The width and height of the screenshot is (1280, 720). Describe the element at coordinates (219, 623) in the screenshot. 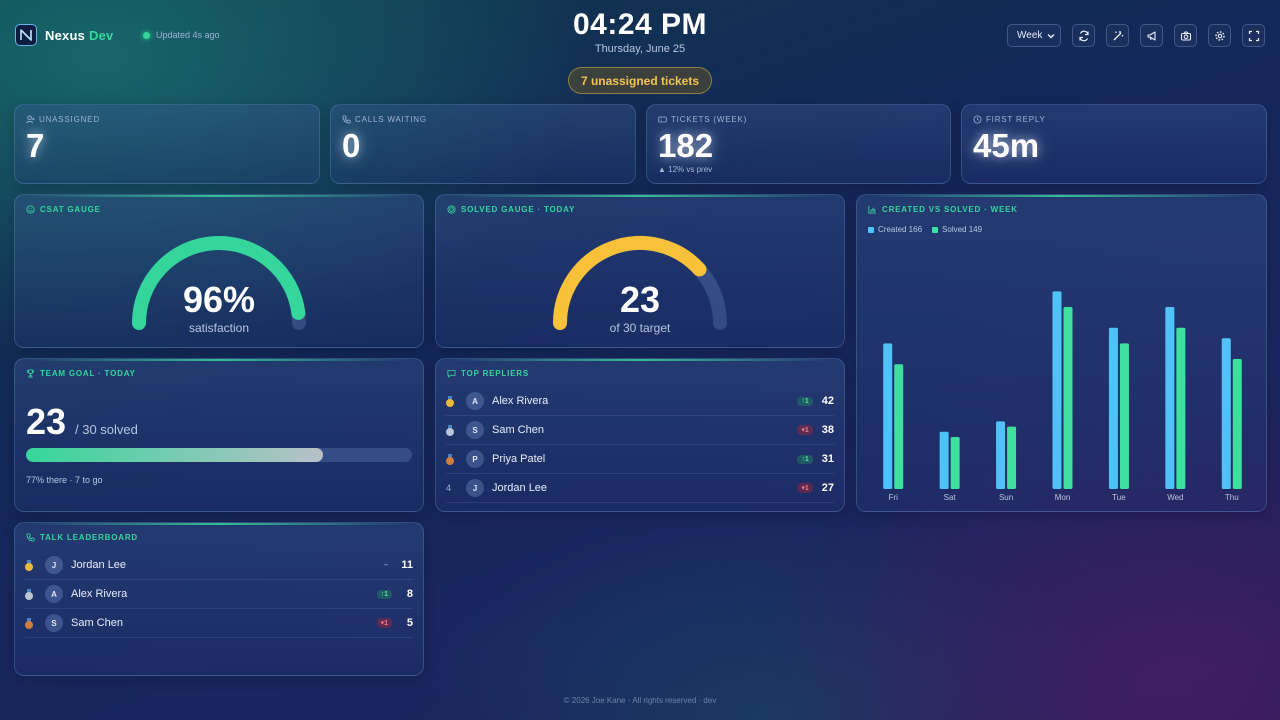

I see `list-item: S Sam Chen ▾1 5` at that location.